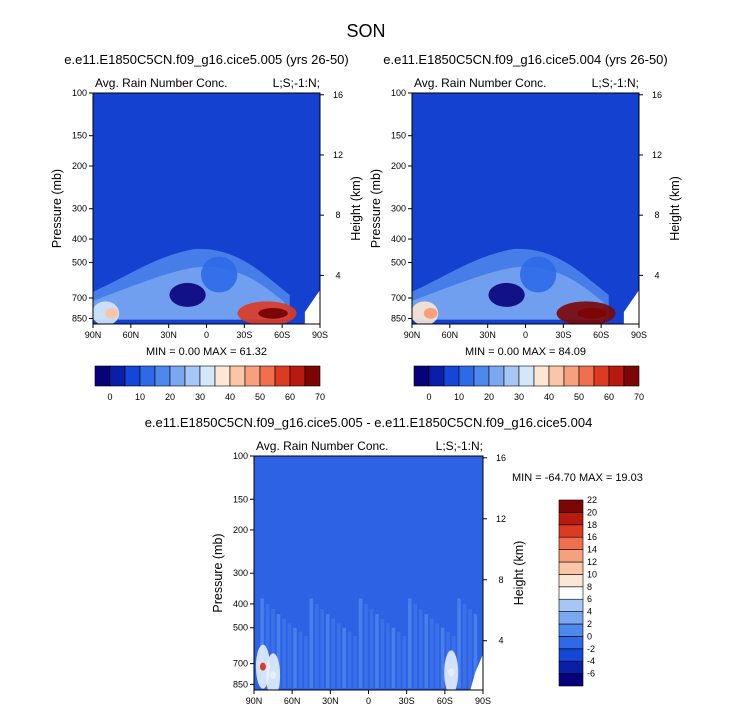 Image resolution: width=733 pixels, height=712 pixels. Describe the element at coordinates (322, 446) in the screenshot. I see `panel-variable-label: Avg. Rain Number Conc.` at that location.